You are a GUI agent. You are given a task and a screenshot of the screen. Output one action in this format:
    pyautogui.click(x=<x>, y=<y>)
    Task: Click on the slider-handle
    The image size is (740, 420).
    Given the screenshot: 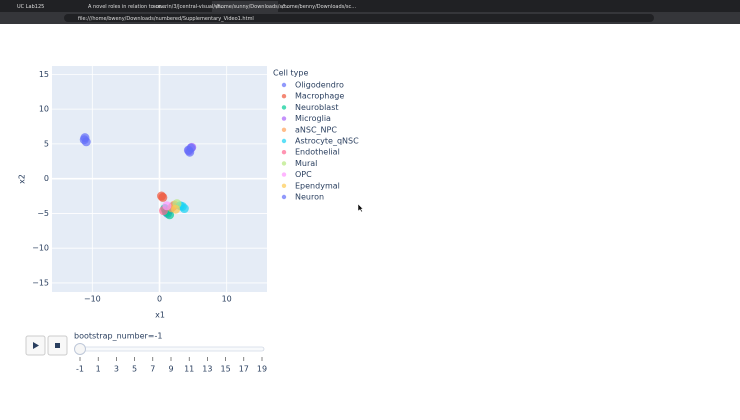 What is the action you would take?
    pyautogui.click(x=80, y=349)
    